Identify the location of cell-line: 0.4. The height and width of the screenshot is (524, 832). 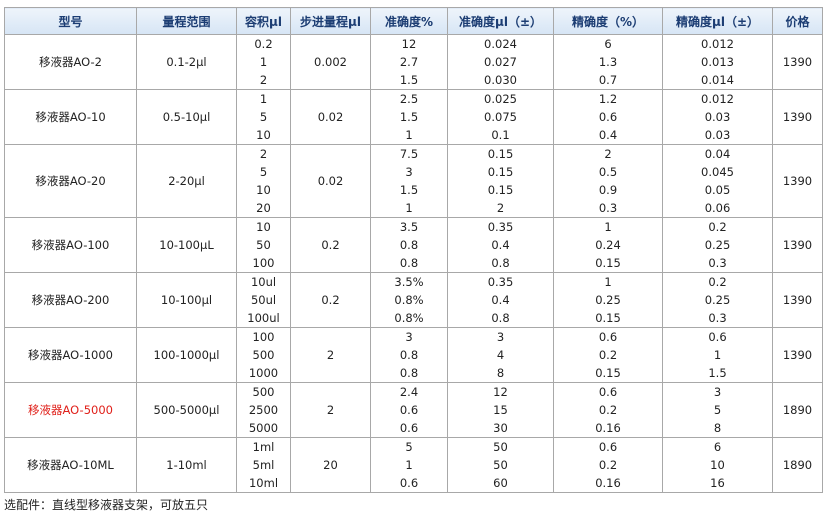
(500, 300).